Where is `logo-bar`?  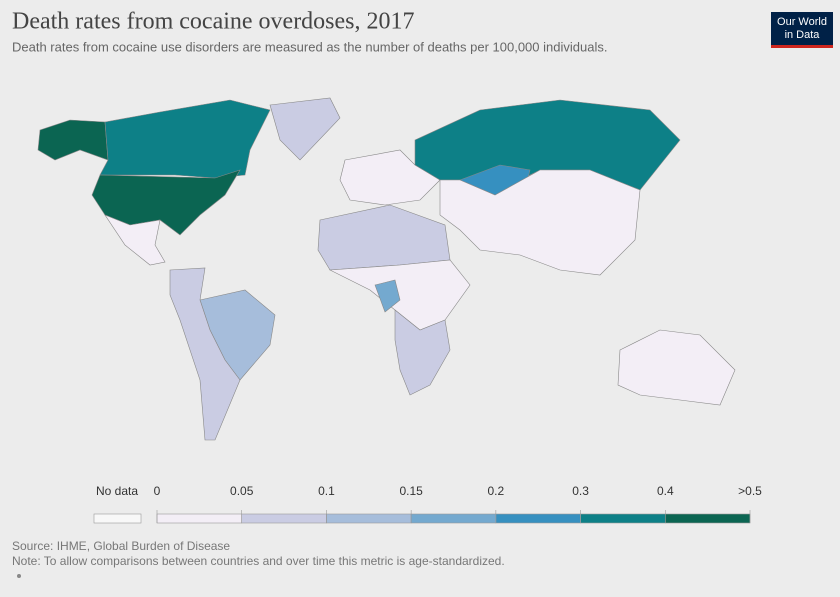 logo-bar is located at coordinates (802, 46).